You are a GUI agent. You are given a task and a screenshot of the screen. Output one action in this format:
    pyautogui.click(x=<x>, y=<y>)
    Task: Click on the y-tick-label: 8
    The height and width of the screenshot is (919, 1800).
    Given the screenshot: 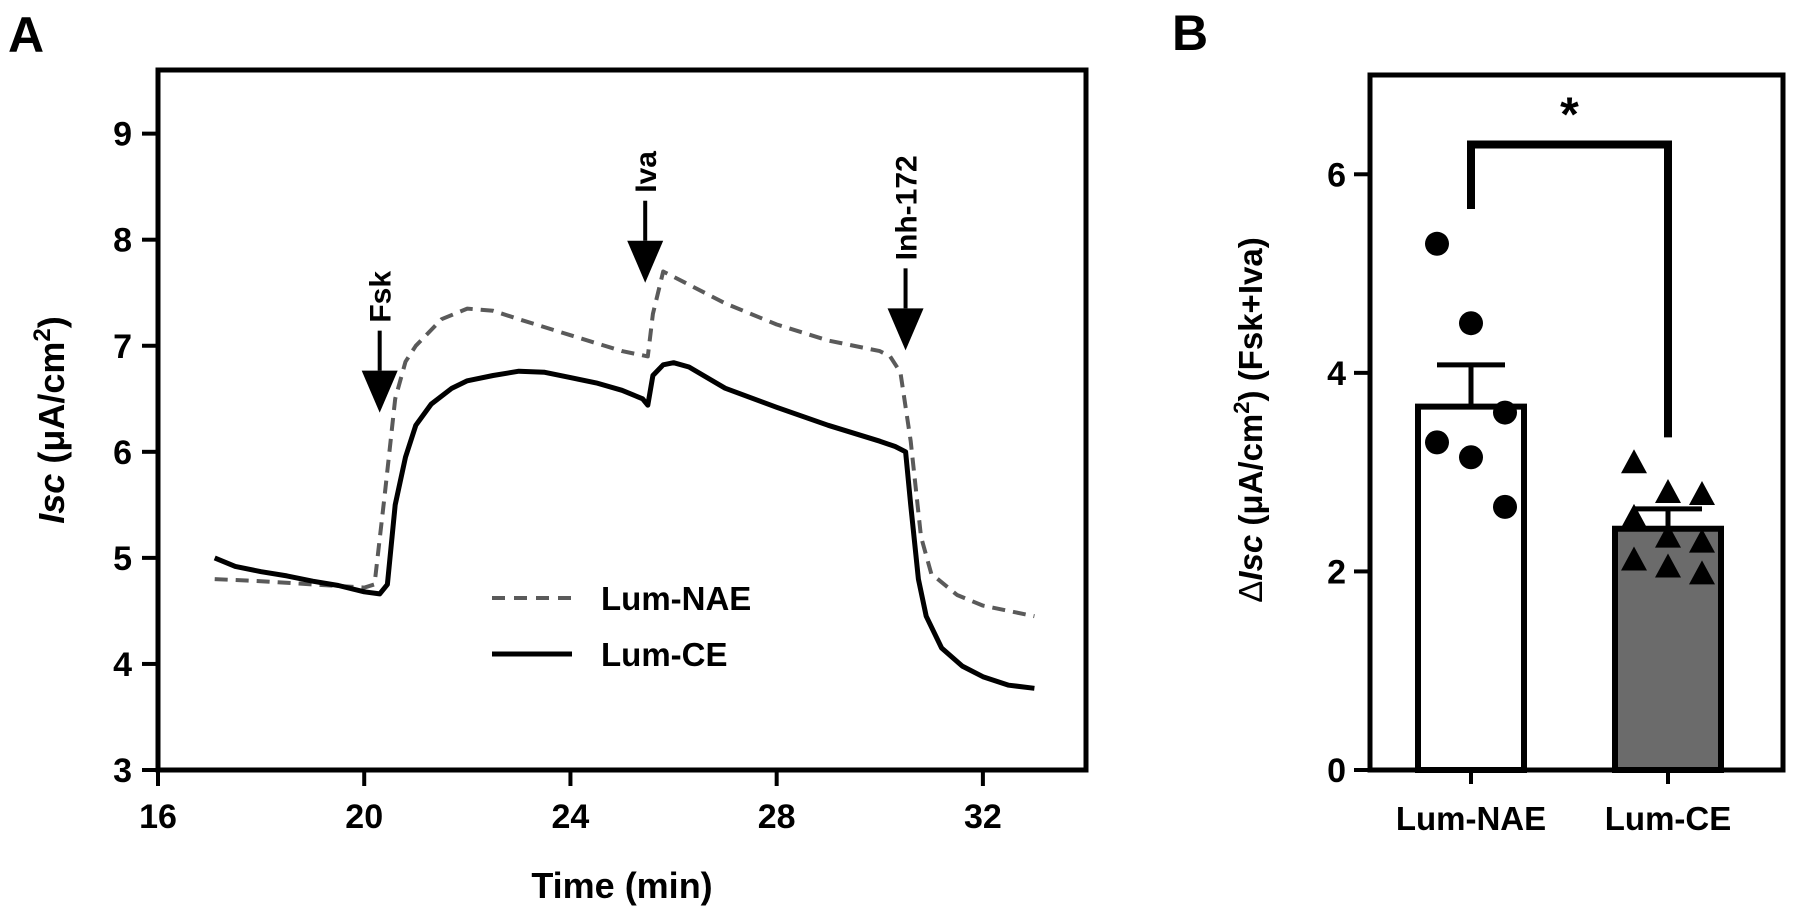 What is the action you would take?
    pyautogui.click(x=122, y=241)
    